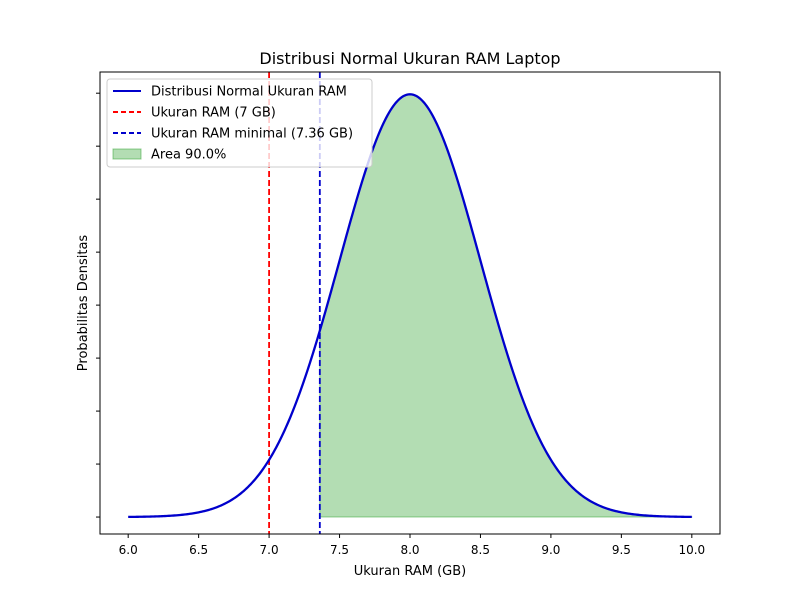  What do you see at coordinates (480, 550) in the screenshot?
I see `x-tick-label: 8.5` at bounding box center [480, 550].